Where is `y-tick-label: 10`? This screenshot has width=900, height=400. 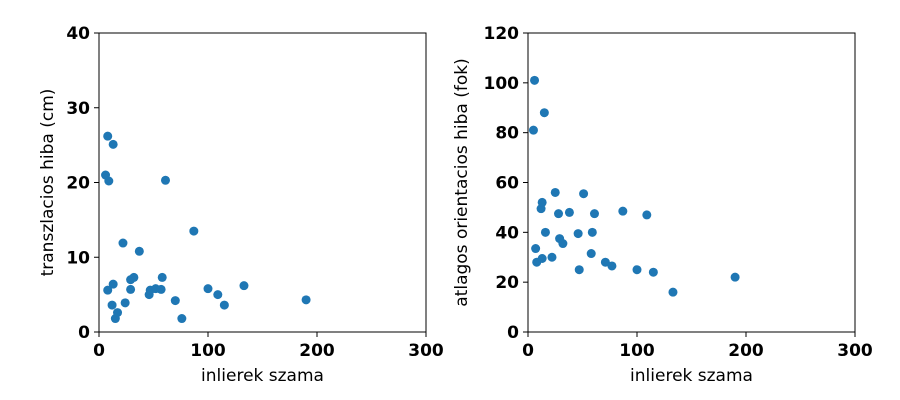
y-tick-label: 10 is located at coordinates (78, 258).